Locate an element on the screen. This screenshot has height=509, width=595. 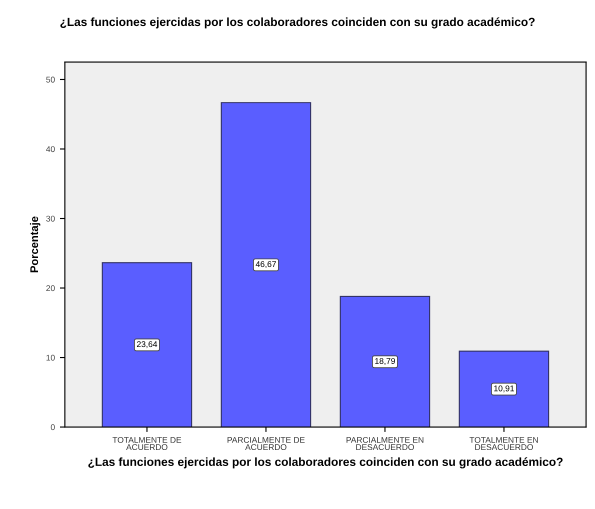
data-label: 23,64 is located at coordinates (147, 344).